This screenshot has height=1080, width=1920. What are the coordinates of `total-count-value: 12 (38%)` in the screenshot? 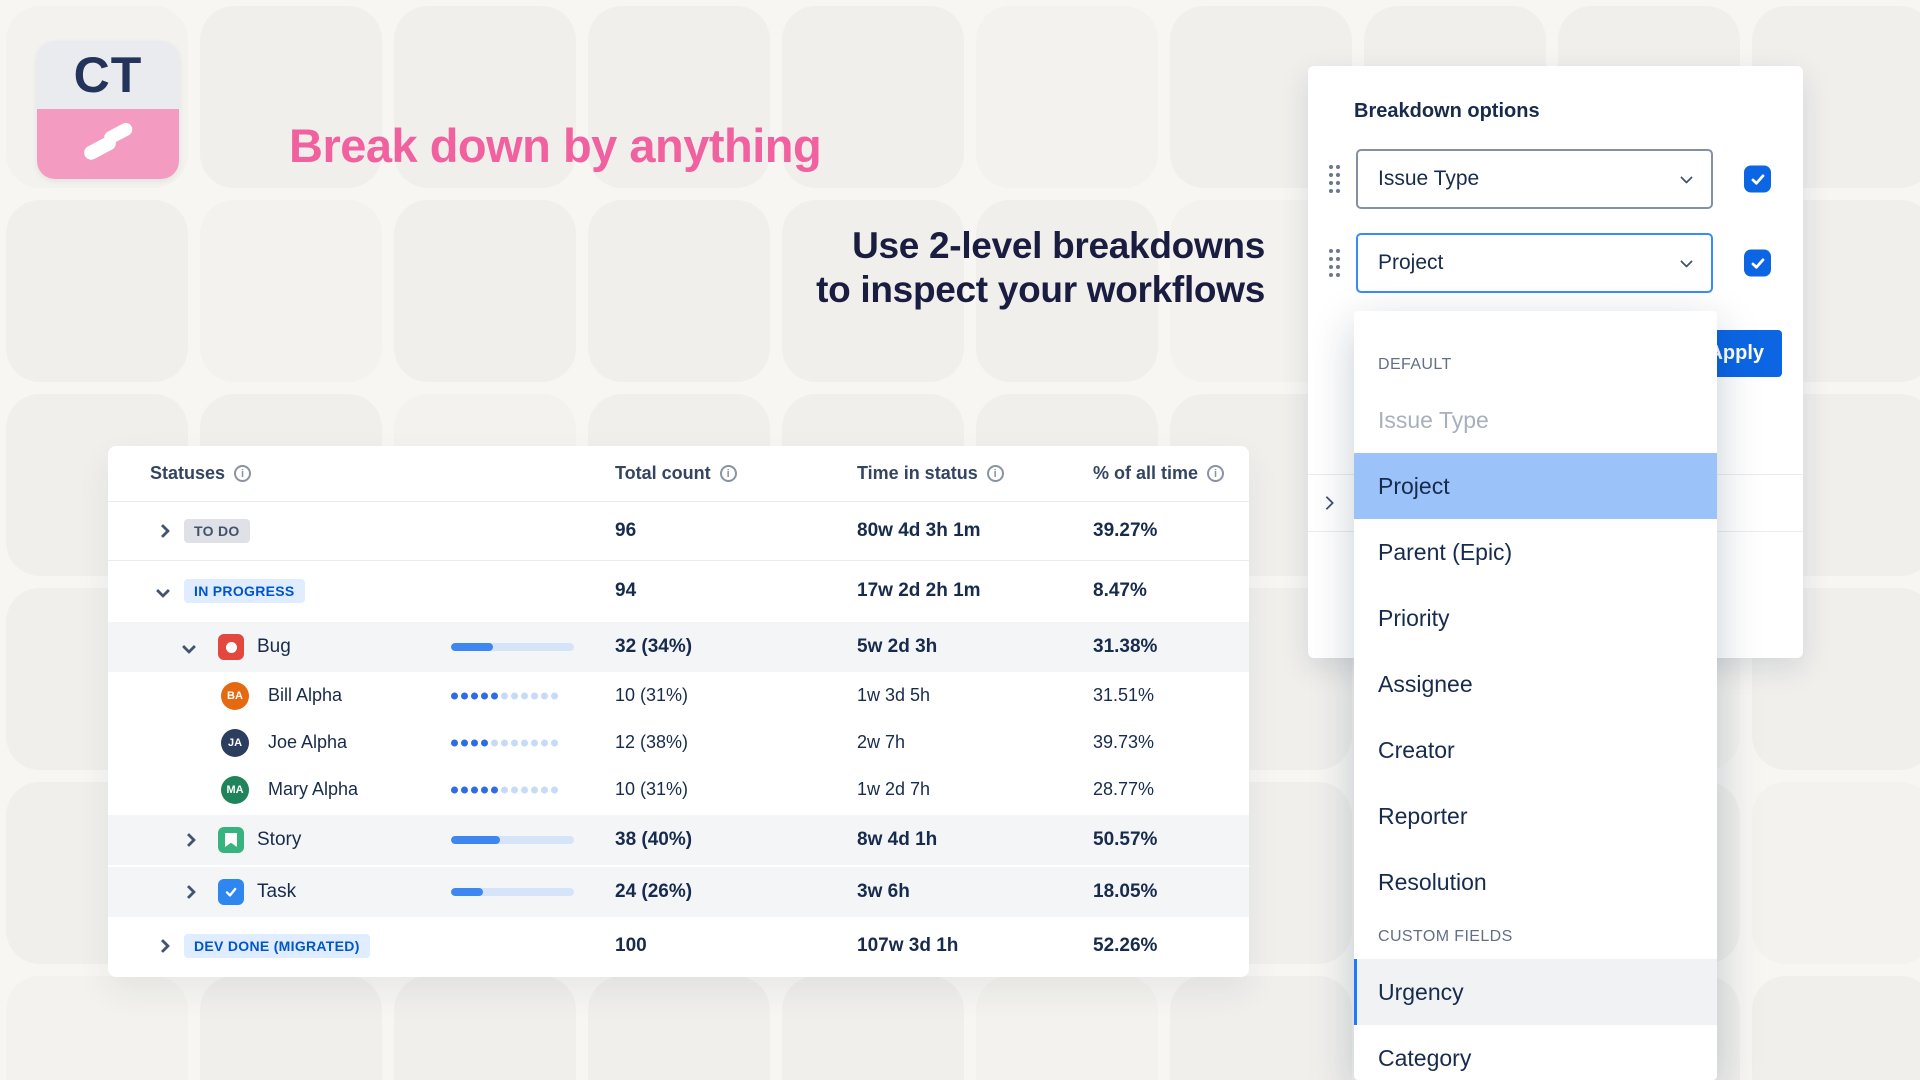 It's located at (652, 742).